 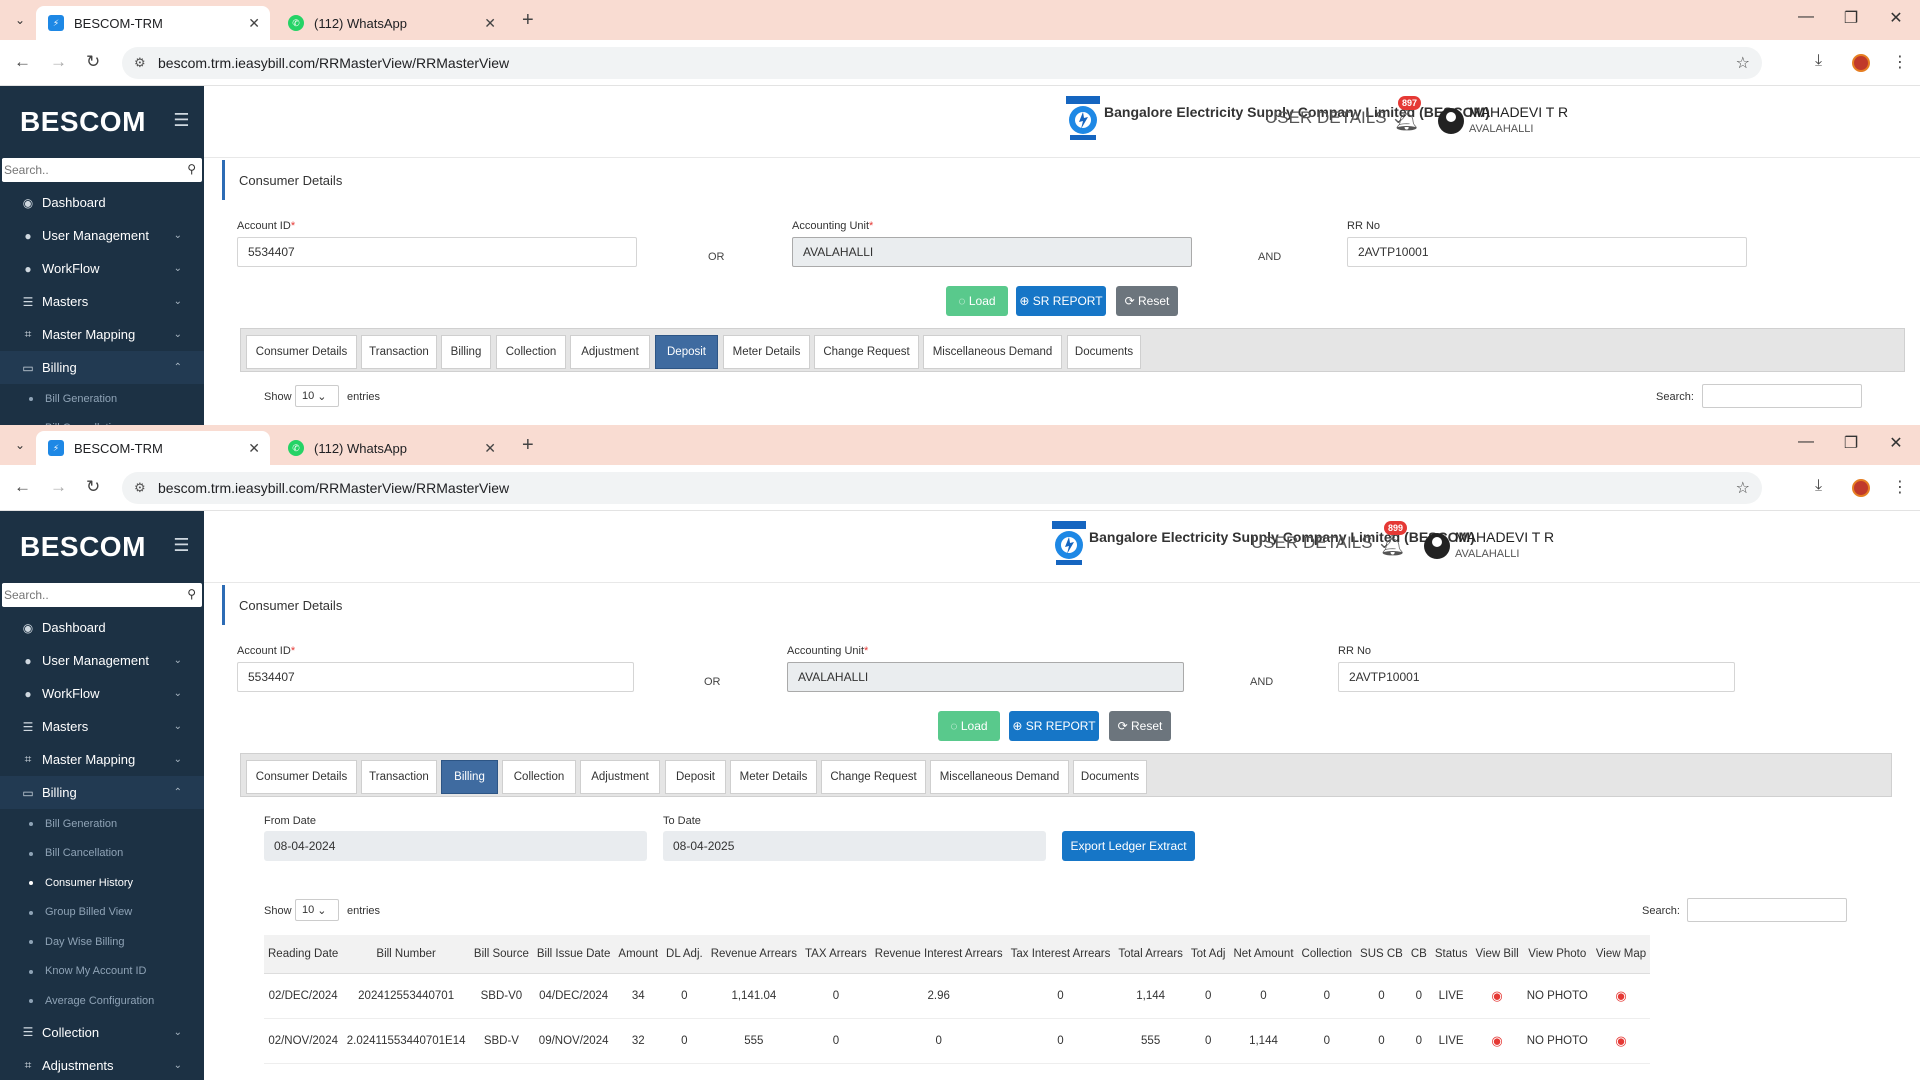 What do you see at coordinates (435, 677) in the screenshot?
I see `account-id-input: 5534407` at bounding box center [435, 677].